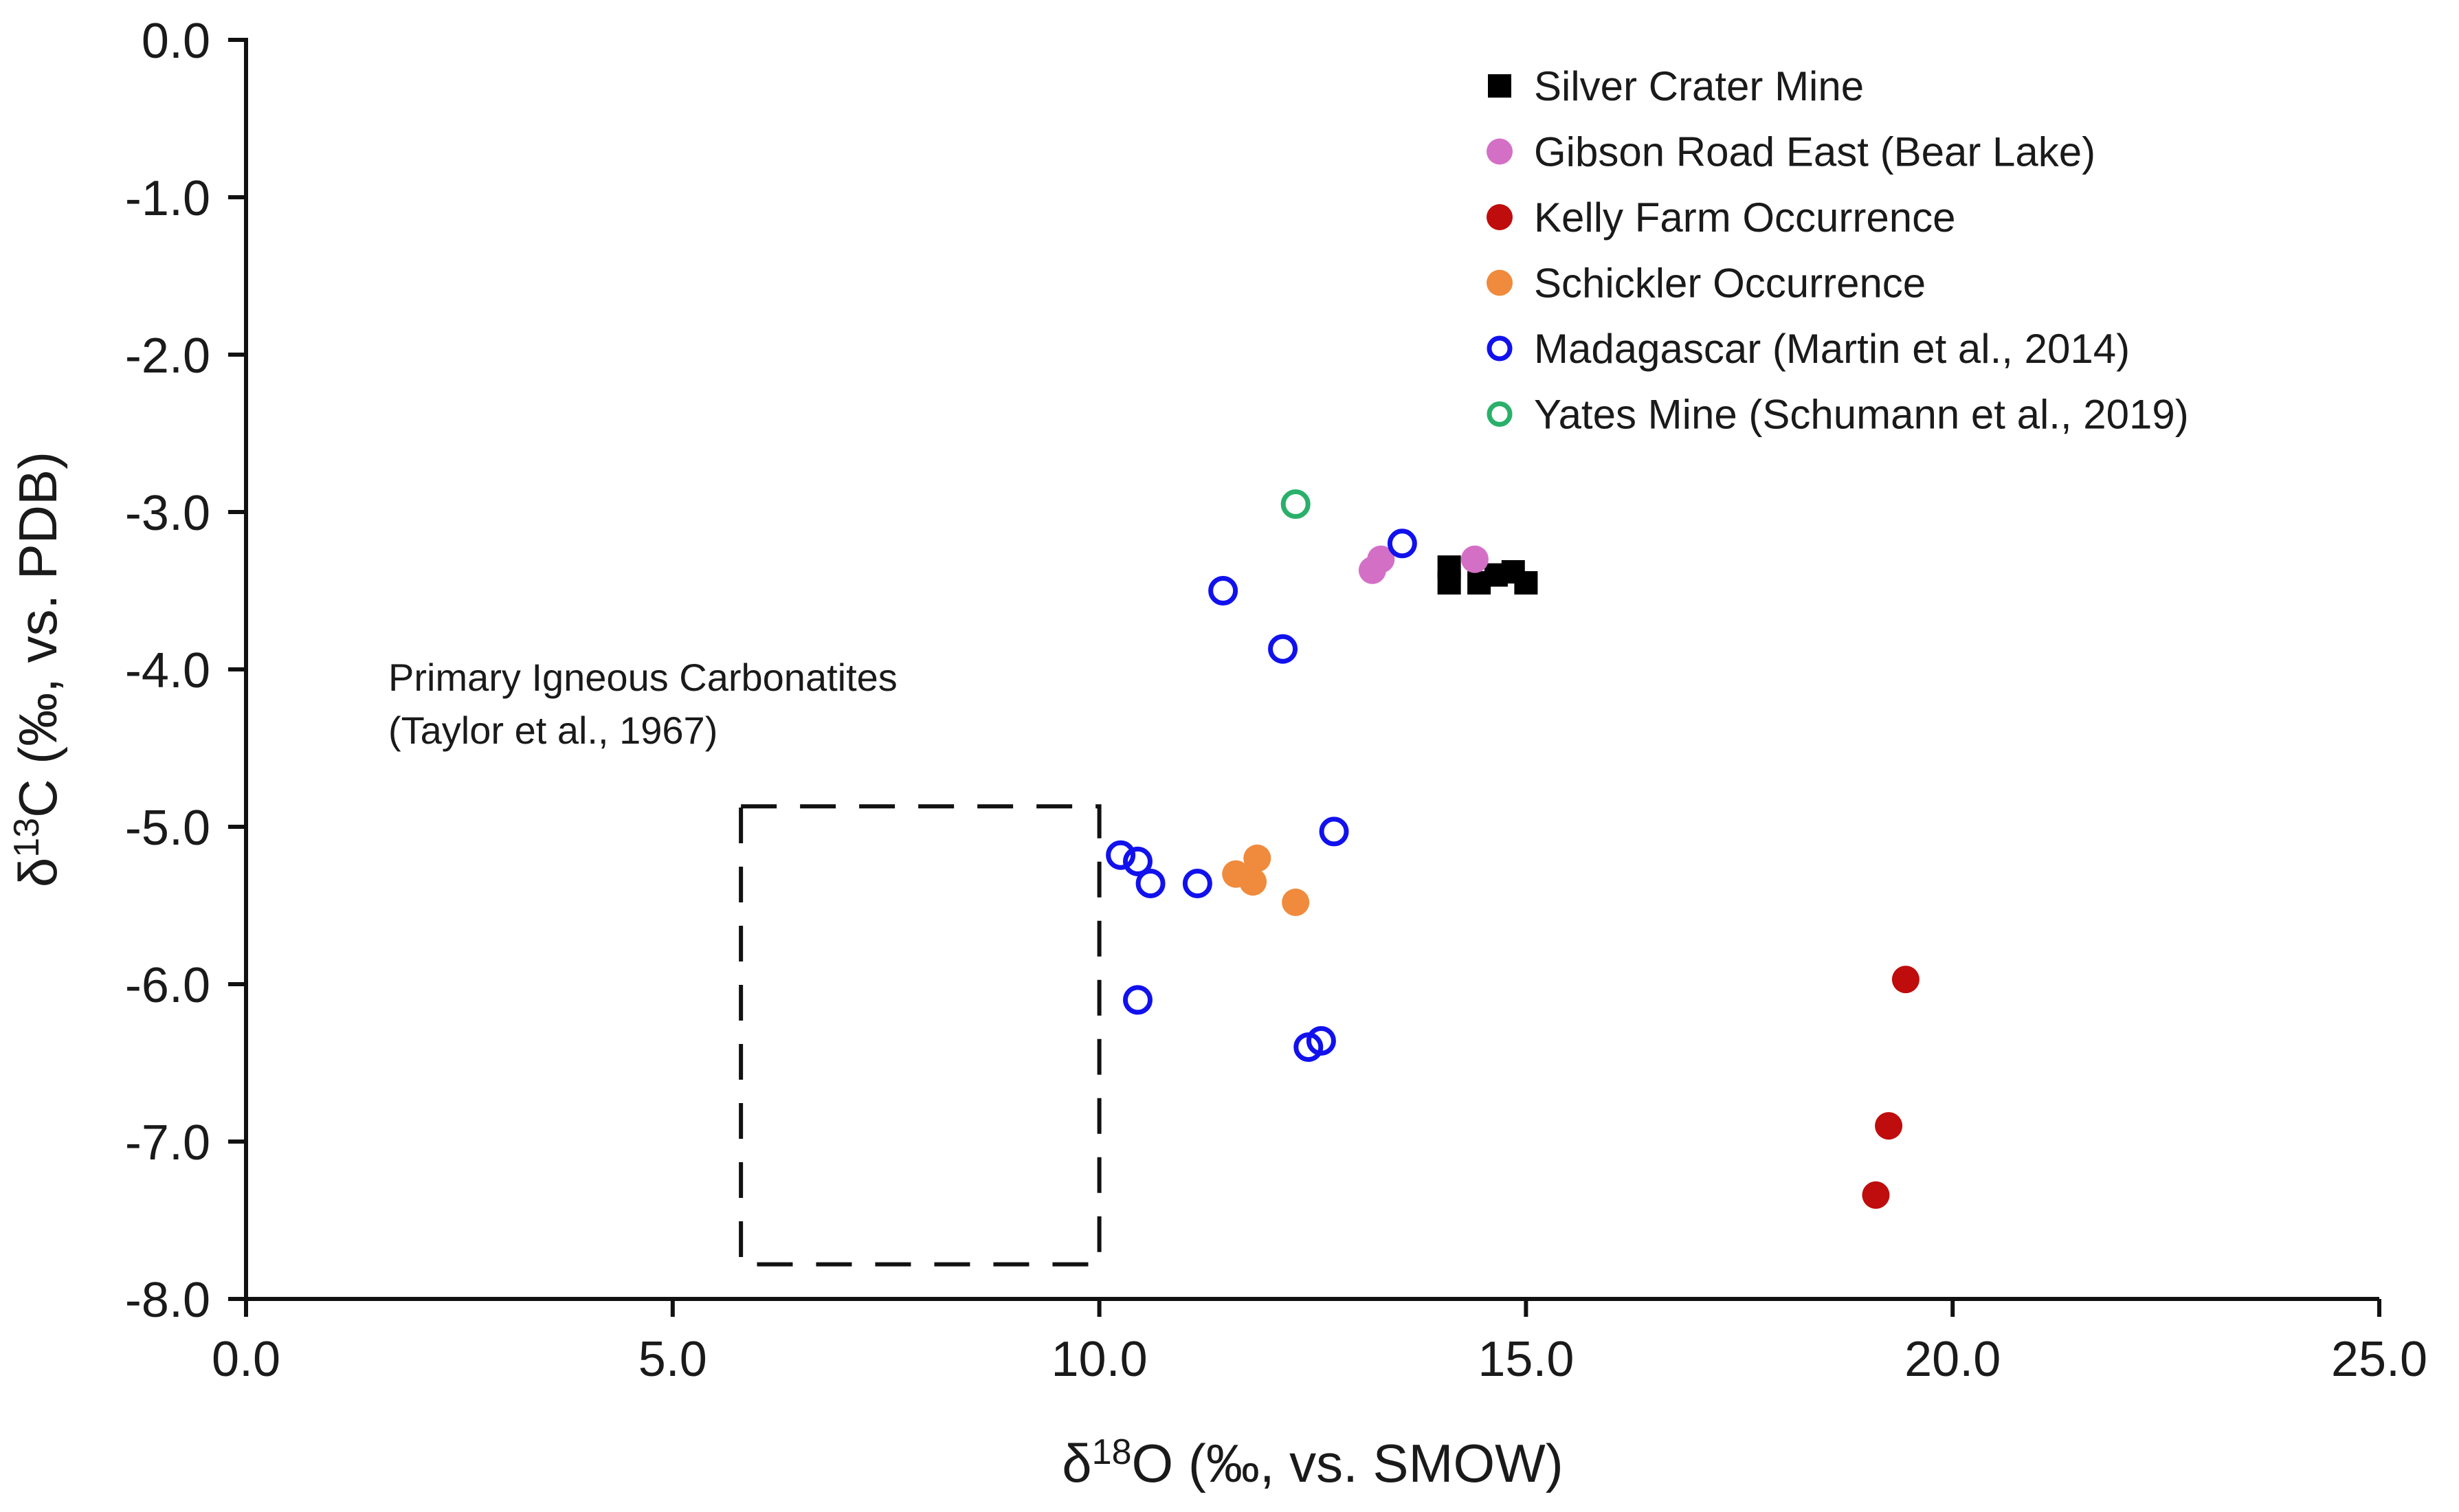  I want to click on x-axis-title-delta: δ, so click(1077, 1463).